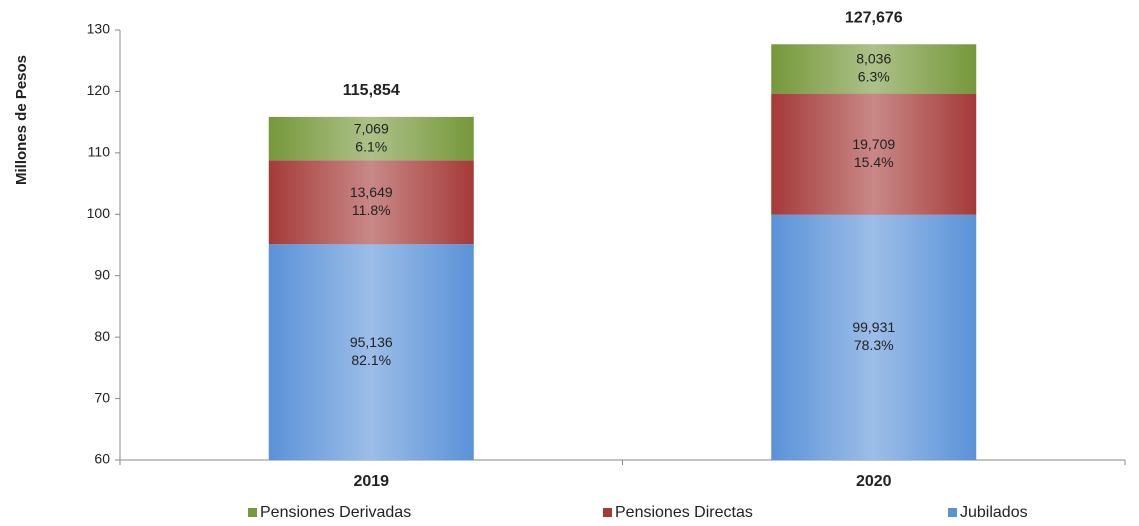  Describe the element at coordinates (874, 77) in the screenshot. I see `share-label: 6.3%` at that location.